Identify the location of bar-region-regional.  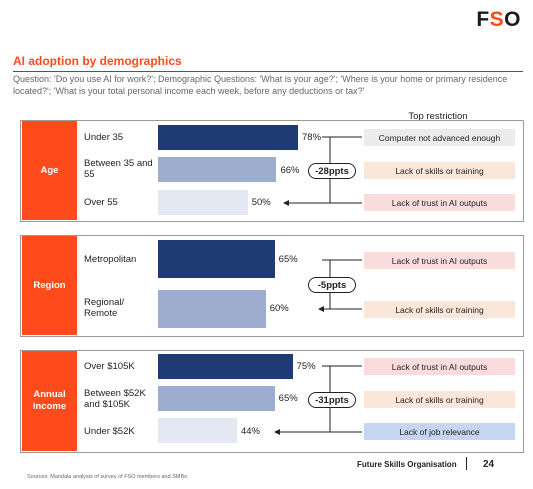
(212, 309).